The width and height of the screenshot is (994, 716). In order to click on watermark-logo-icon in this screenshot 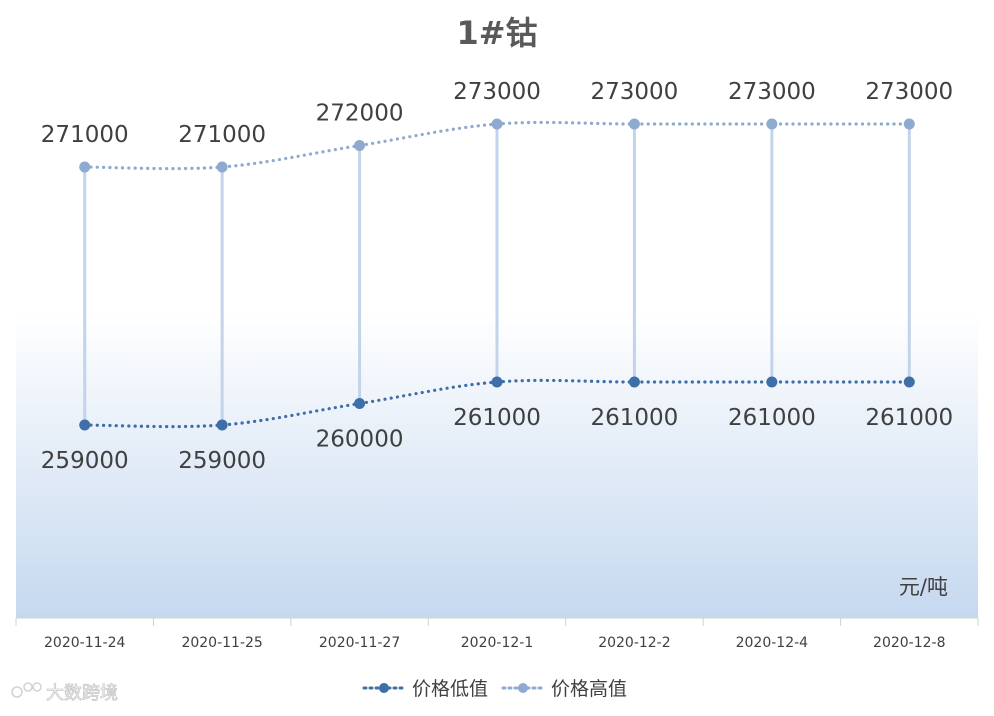, I will do `click(26, 690)`.